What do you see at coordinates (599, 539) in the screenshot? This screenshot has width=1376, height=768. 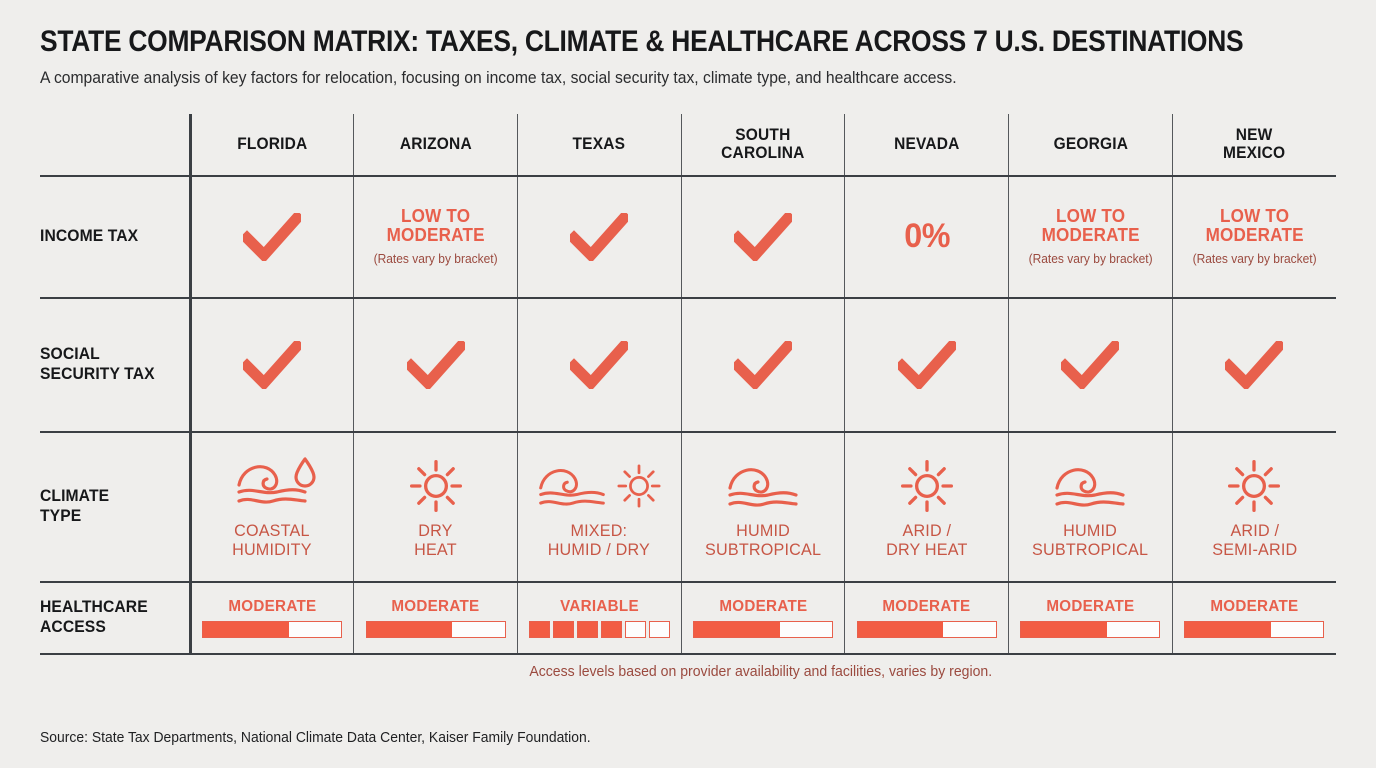 I see `climate-label: MIXED: HUMID / DRY` at bounding box center [599, 539].